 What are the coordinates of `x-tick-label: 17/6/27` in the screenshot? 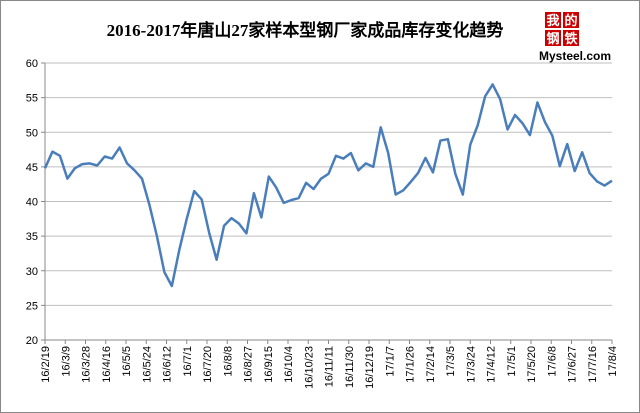 It's located at (573, 364).